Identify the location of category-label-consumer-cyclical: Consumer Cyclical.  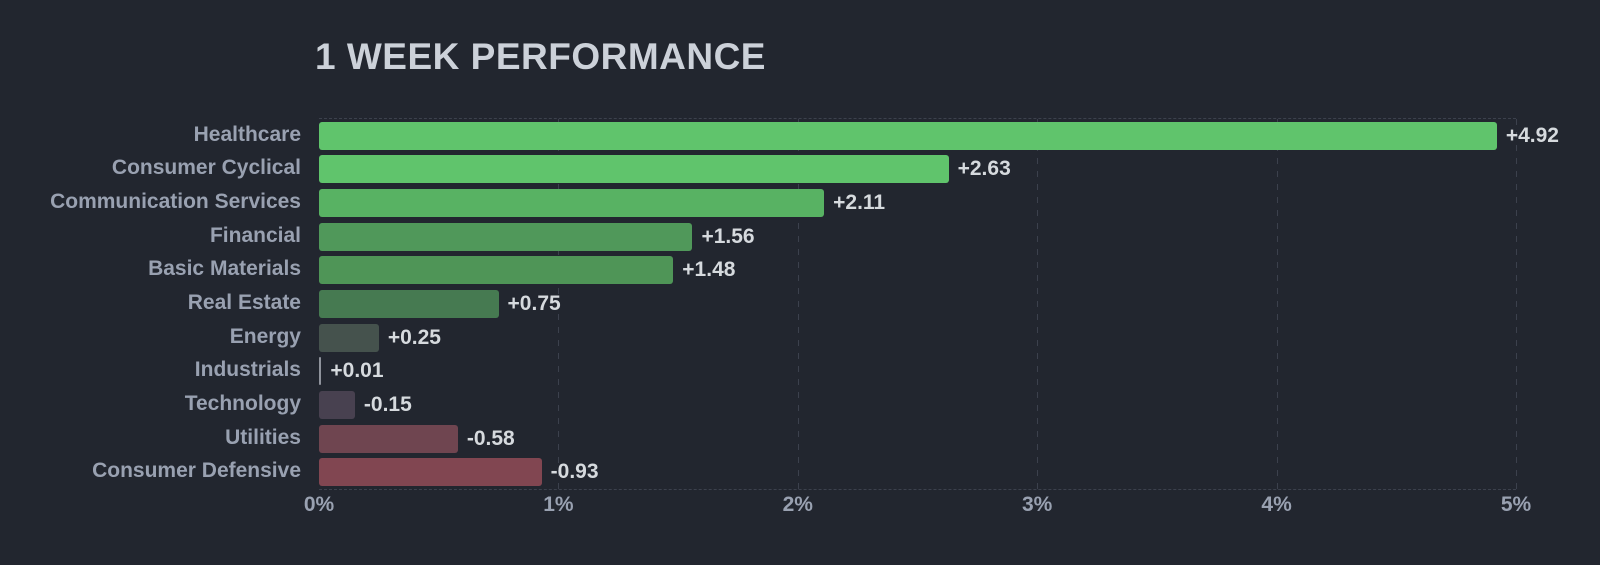
(206, 168).